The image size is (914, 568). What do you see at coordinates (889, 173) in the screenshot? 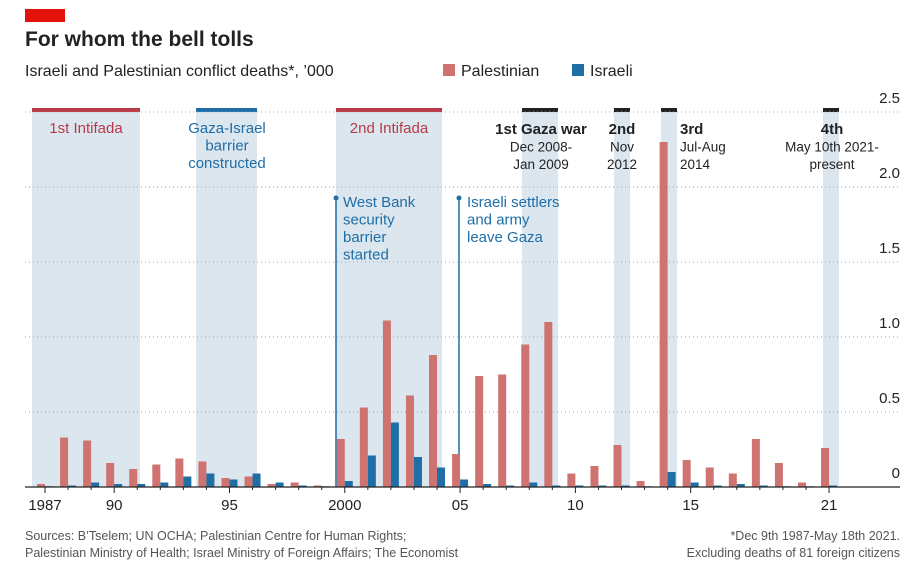
I see `y-tick-label: 2.0` at bounding box center [889, 173].